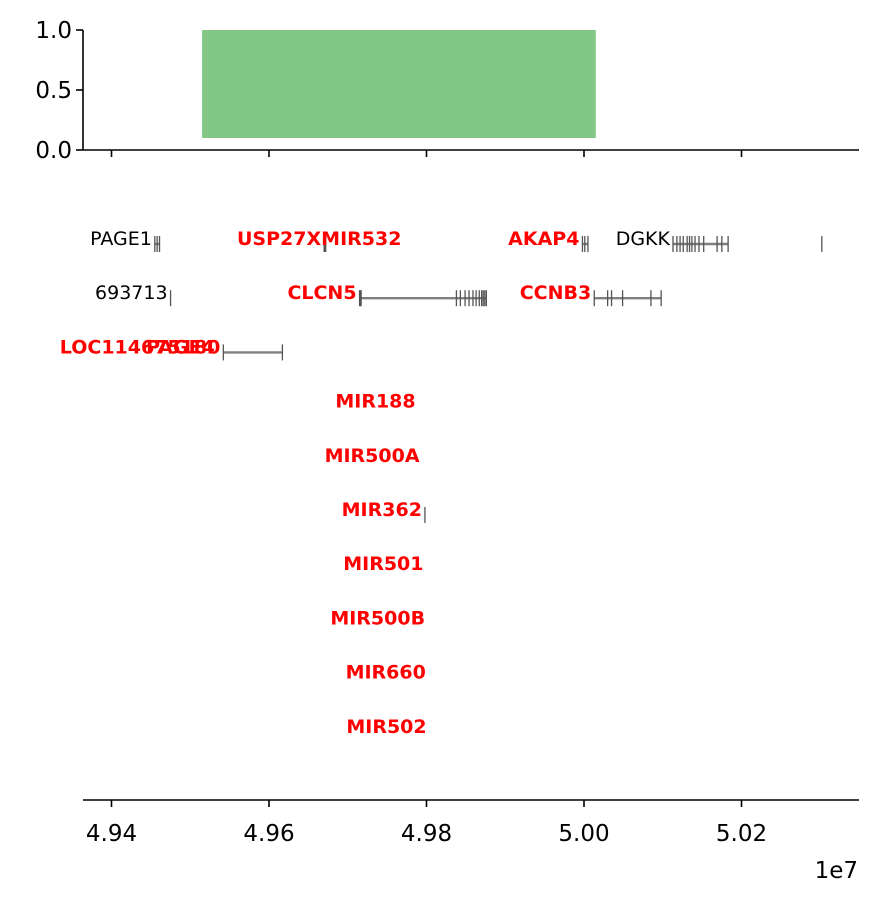  I want to click on gene-label: PAGE1, so click(121, 239).